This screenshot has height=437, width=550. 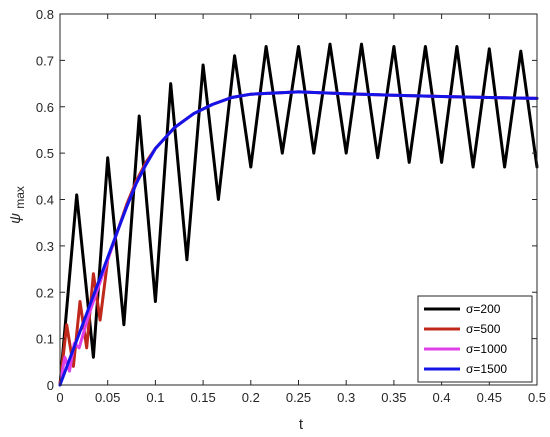 I want to click on y-tick-label: 0.4, so click(x=45, y=200).